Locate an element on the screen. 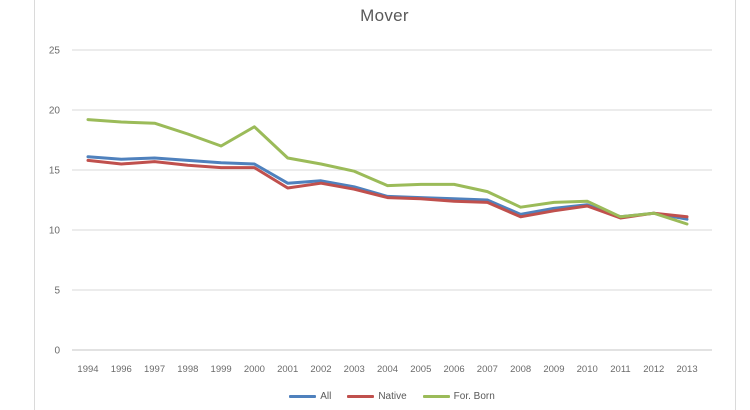 Image resolution: width=750 pixels, height=410 pixels. x-axis-tick-label: 2006 is located at coordinates (454, 369).